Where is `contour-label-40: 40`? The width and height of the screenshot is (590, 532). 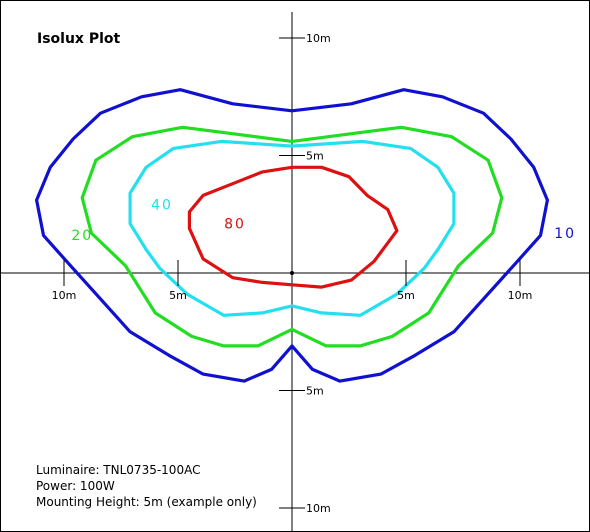 contour-label-40: 40 is located at coordinates (162, 206).